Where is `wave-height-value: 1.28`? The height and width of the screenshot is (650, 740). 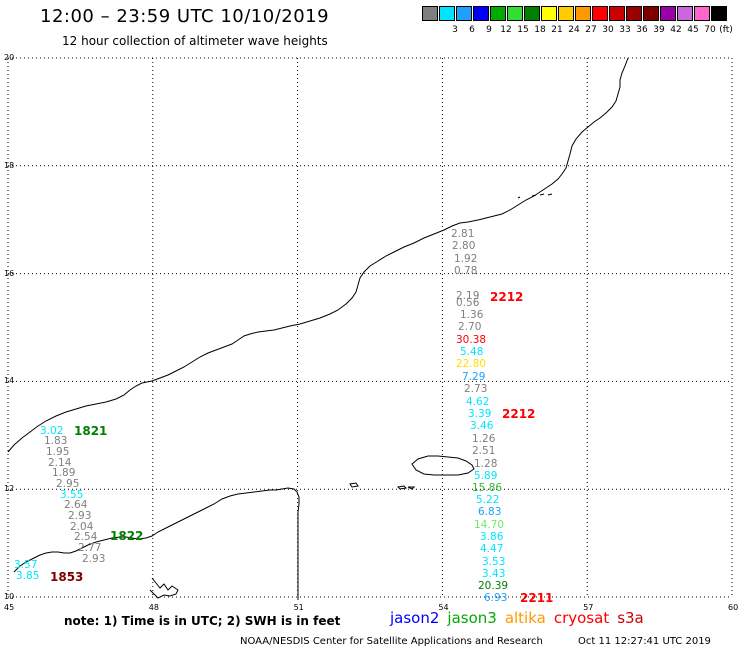 wave-height-value: 1.28 is located at coordinates (486, 464).